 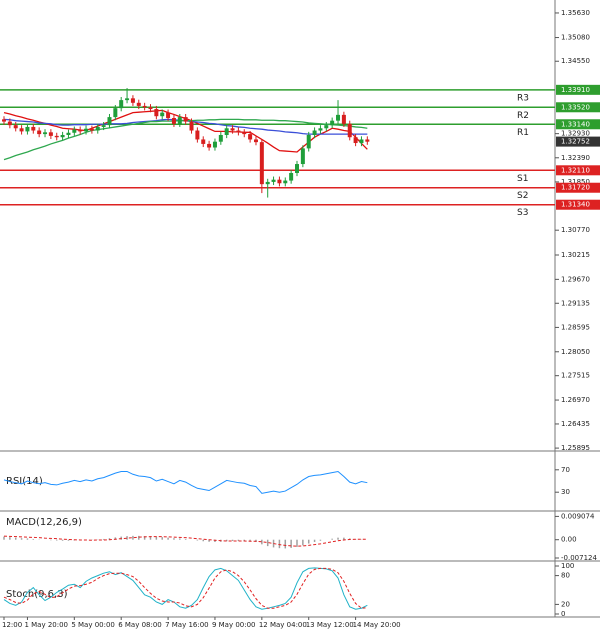 I want to click on x-tick-label: 13 May 12:00, so click(x=330, y=625).